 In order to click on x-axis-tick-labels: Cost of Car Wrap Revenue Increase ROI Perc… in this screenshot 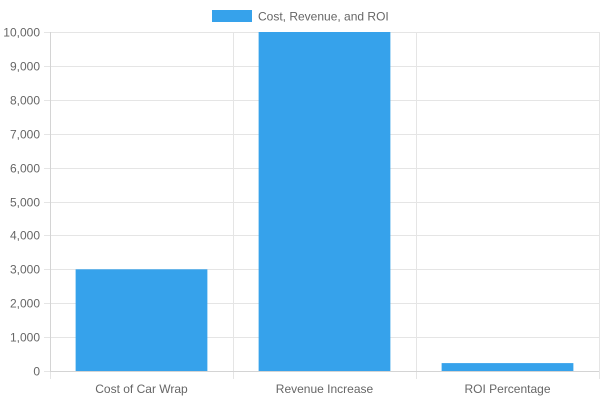, I will do `click(323, 389)`.